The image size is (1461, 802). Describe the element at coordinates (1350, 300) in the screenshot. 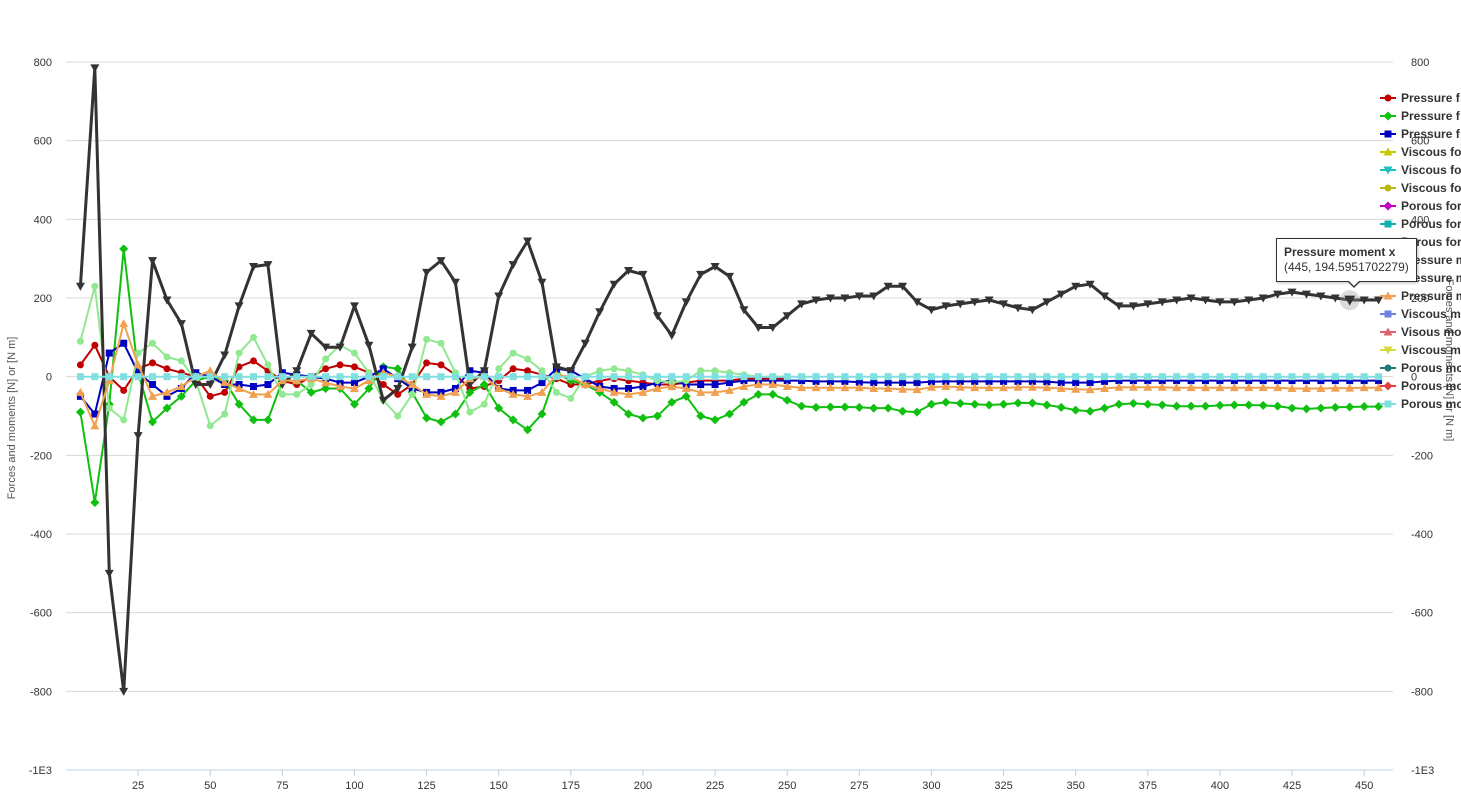

I see `hover-point` at that location.